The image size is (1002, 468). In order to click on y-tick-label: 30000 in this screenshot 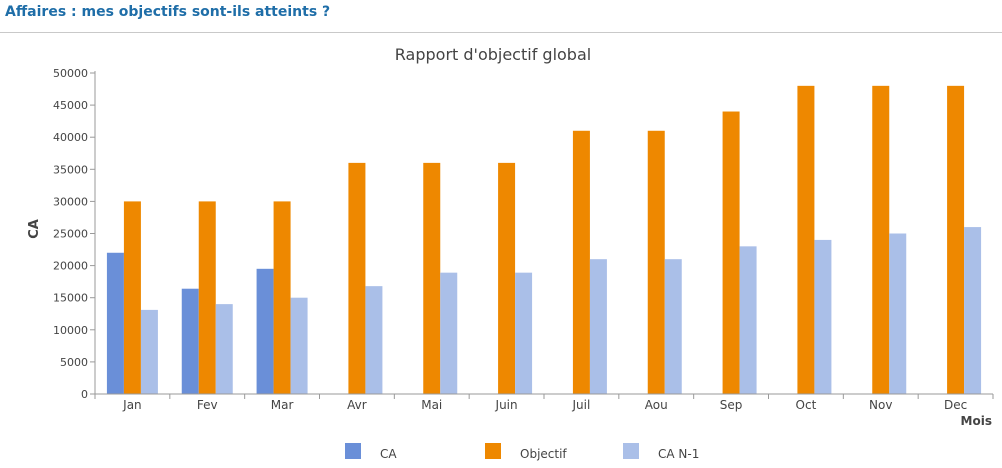, I will do `click(70, 201)`.